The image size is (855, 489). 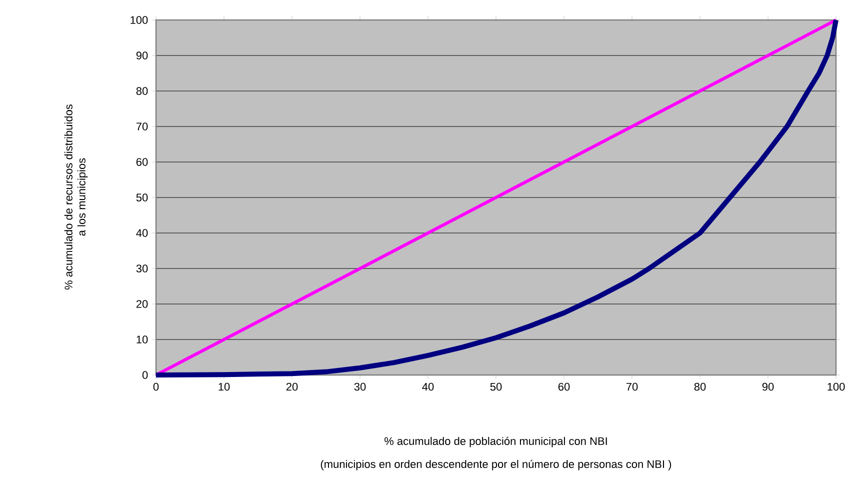 I want to click on x-tick-label: 60, so click(x=564, y=386).